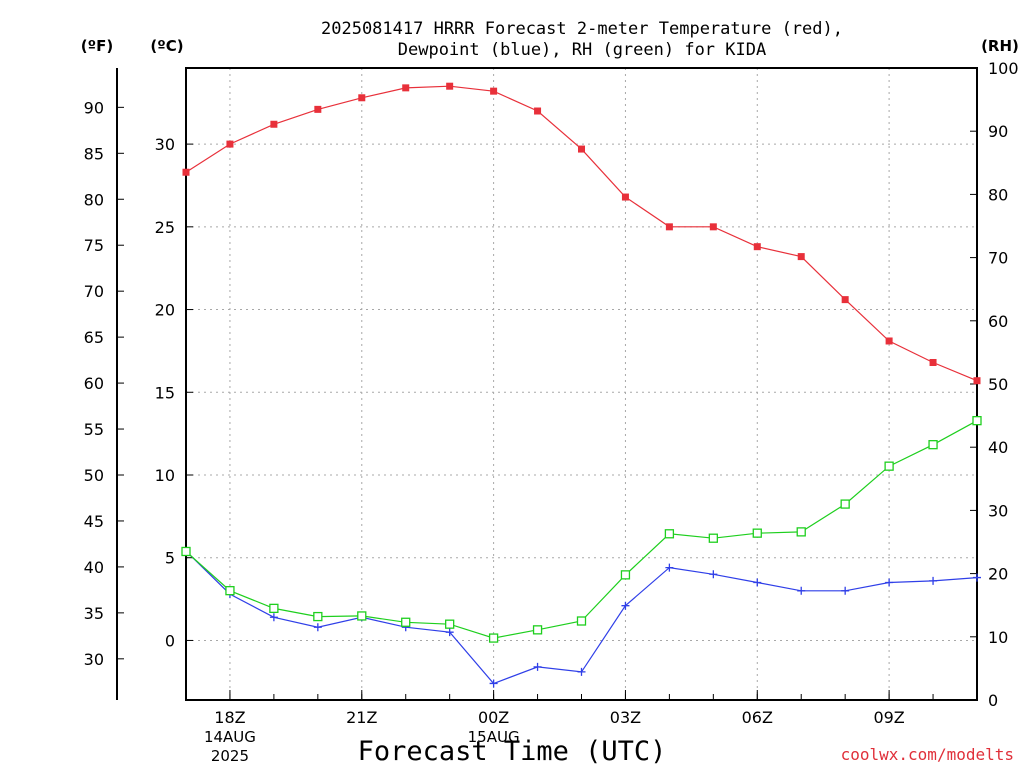 Image resolution: width=1024 pixels, height=768 pixels. Describe the element at coordinates (998, 637) in the screenshot. I see `rh-tick-label: 10` at that location.